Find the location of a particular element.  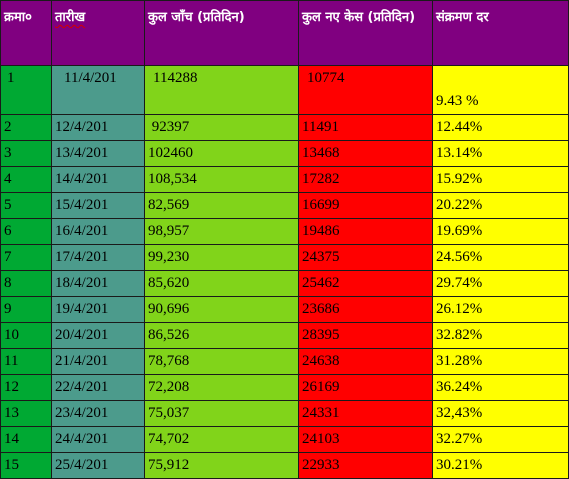

tests-cell: 108,534 is located at coordinates (221, 179).